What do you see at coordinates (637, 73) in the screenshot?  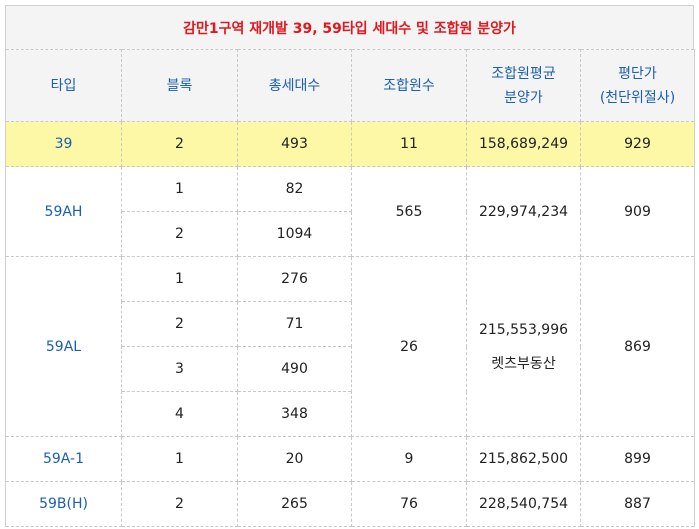 I see `header-pyeong-line1: 평단가` at bounding box center [637, 73].